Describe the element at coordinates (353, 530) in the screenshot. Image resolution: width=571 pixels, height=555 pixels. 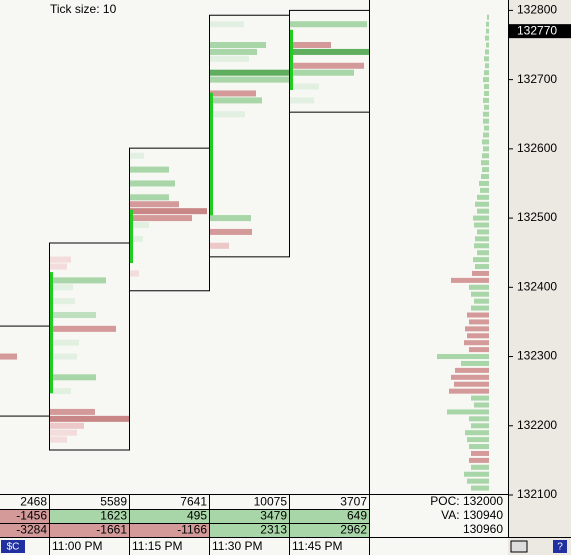
I see `cell-value: 2962` at that location.